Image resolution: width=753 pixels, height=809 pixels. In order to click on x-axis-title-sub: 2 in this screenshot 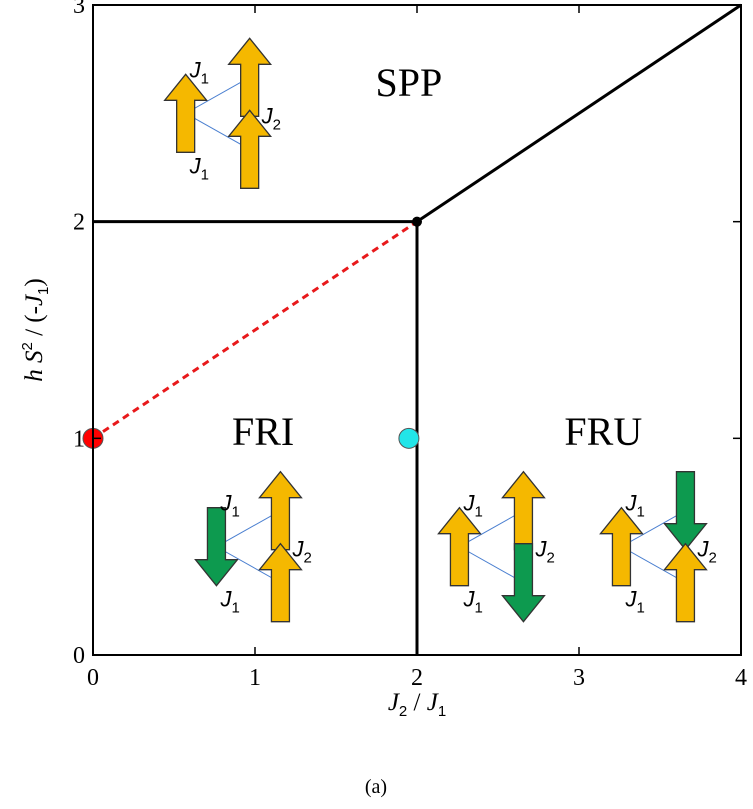, I will do `click(403, 711)`.